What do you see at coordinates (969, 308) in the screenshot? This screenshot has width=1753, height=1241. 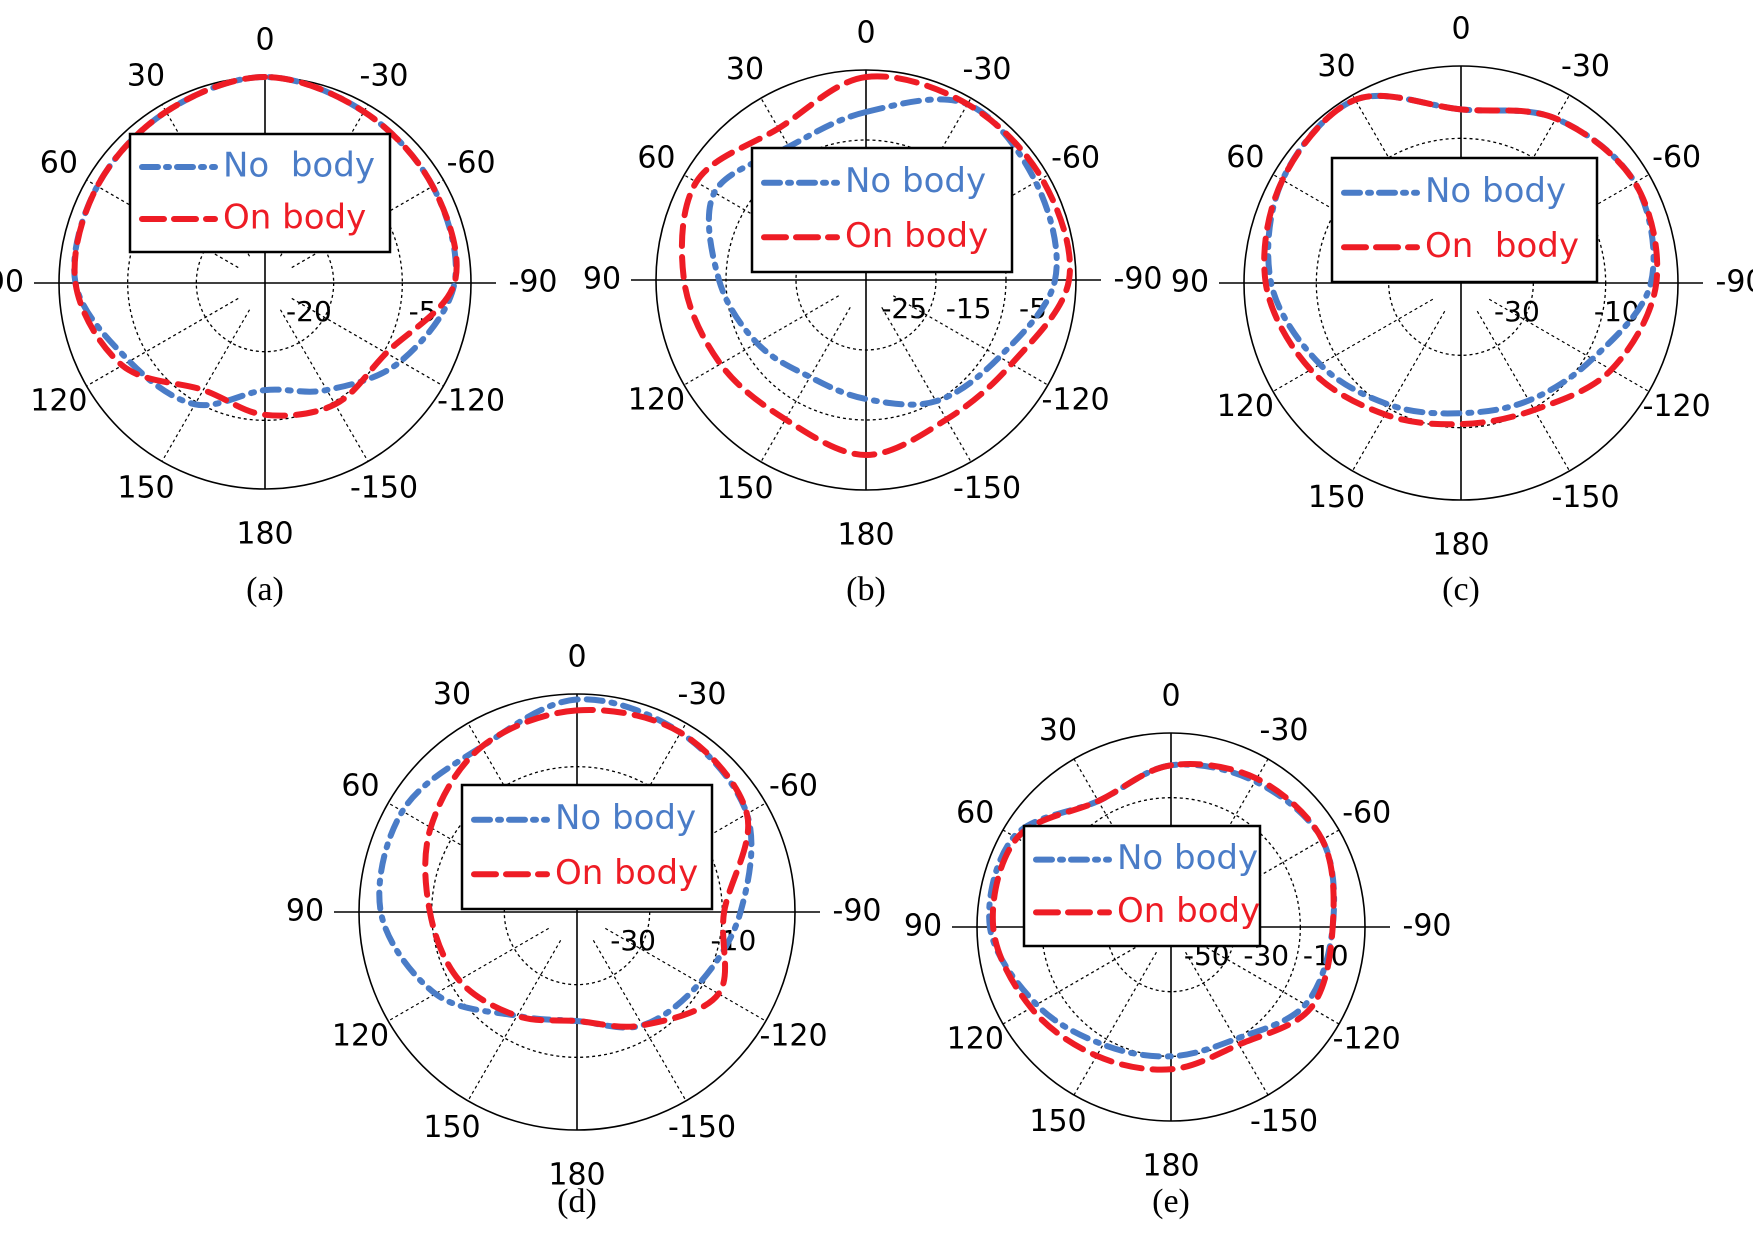 I see `radial-tick-label: -15` at bounding box center [969, 308].